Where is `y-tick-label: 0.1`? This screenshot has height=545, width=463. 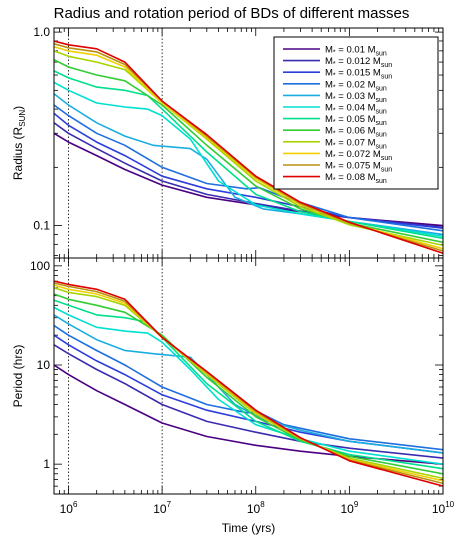 y-tick-label: 0.1 is located at coordinates (41, 226).